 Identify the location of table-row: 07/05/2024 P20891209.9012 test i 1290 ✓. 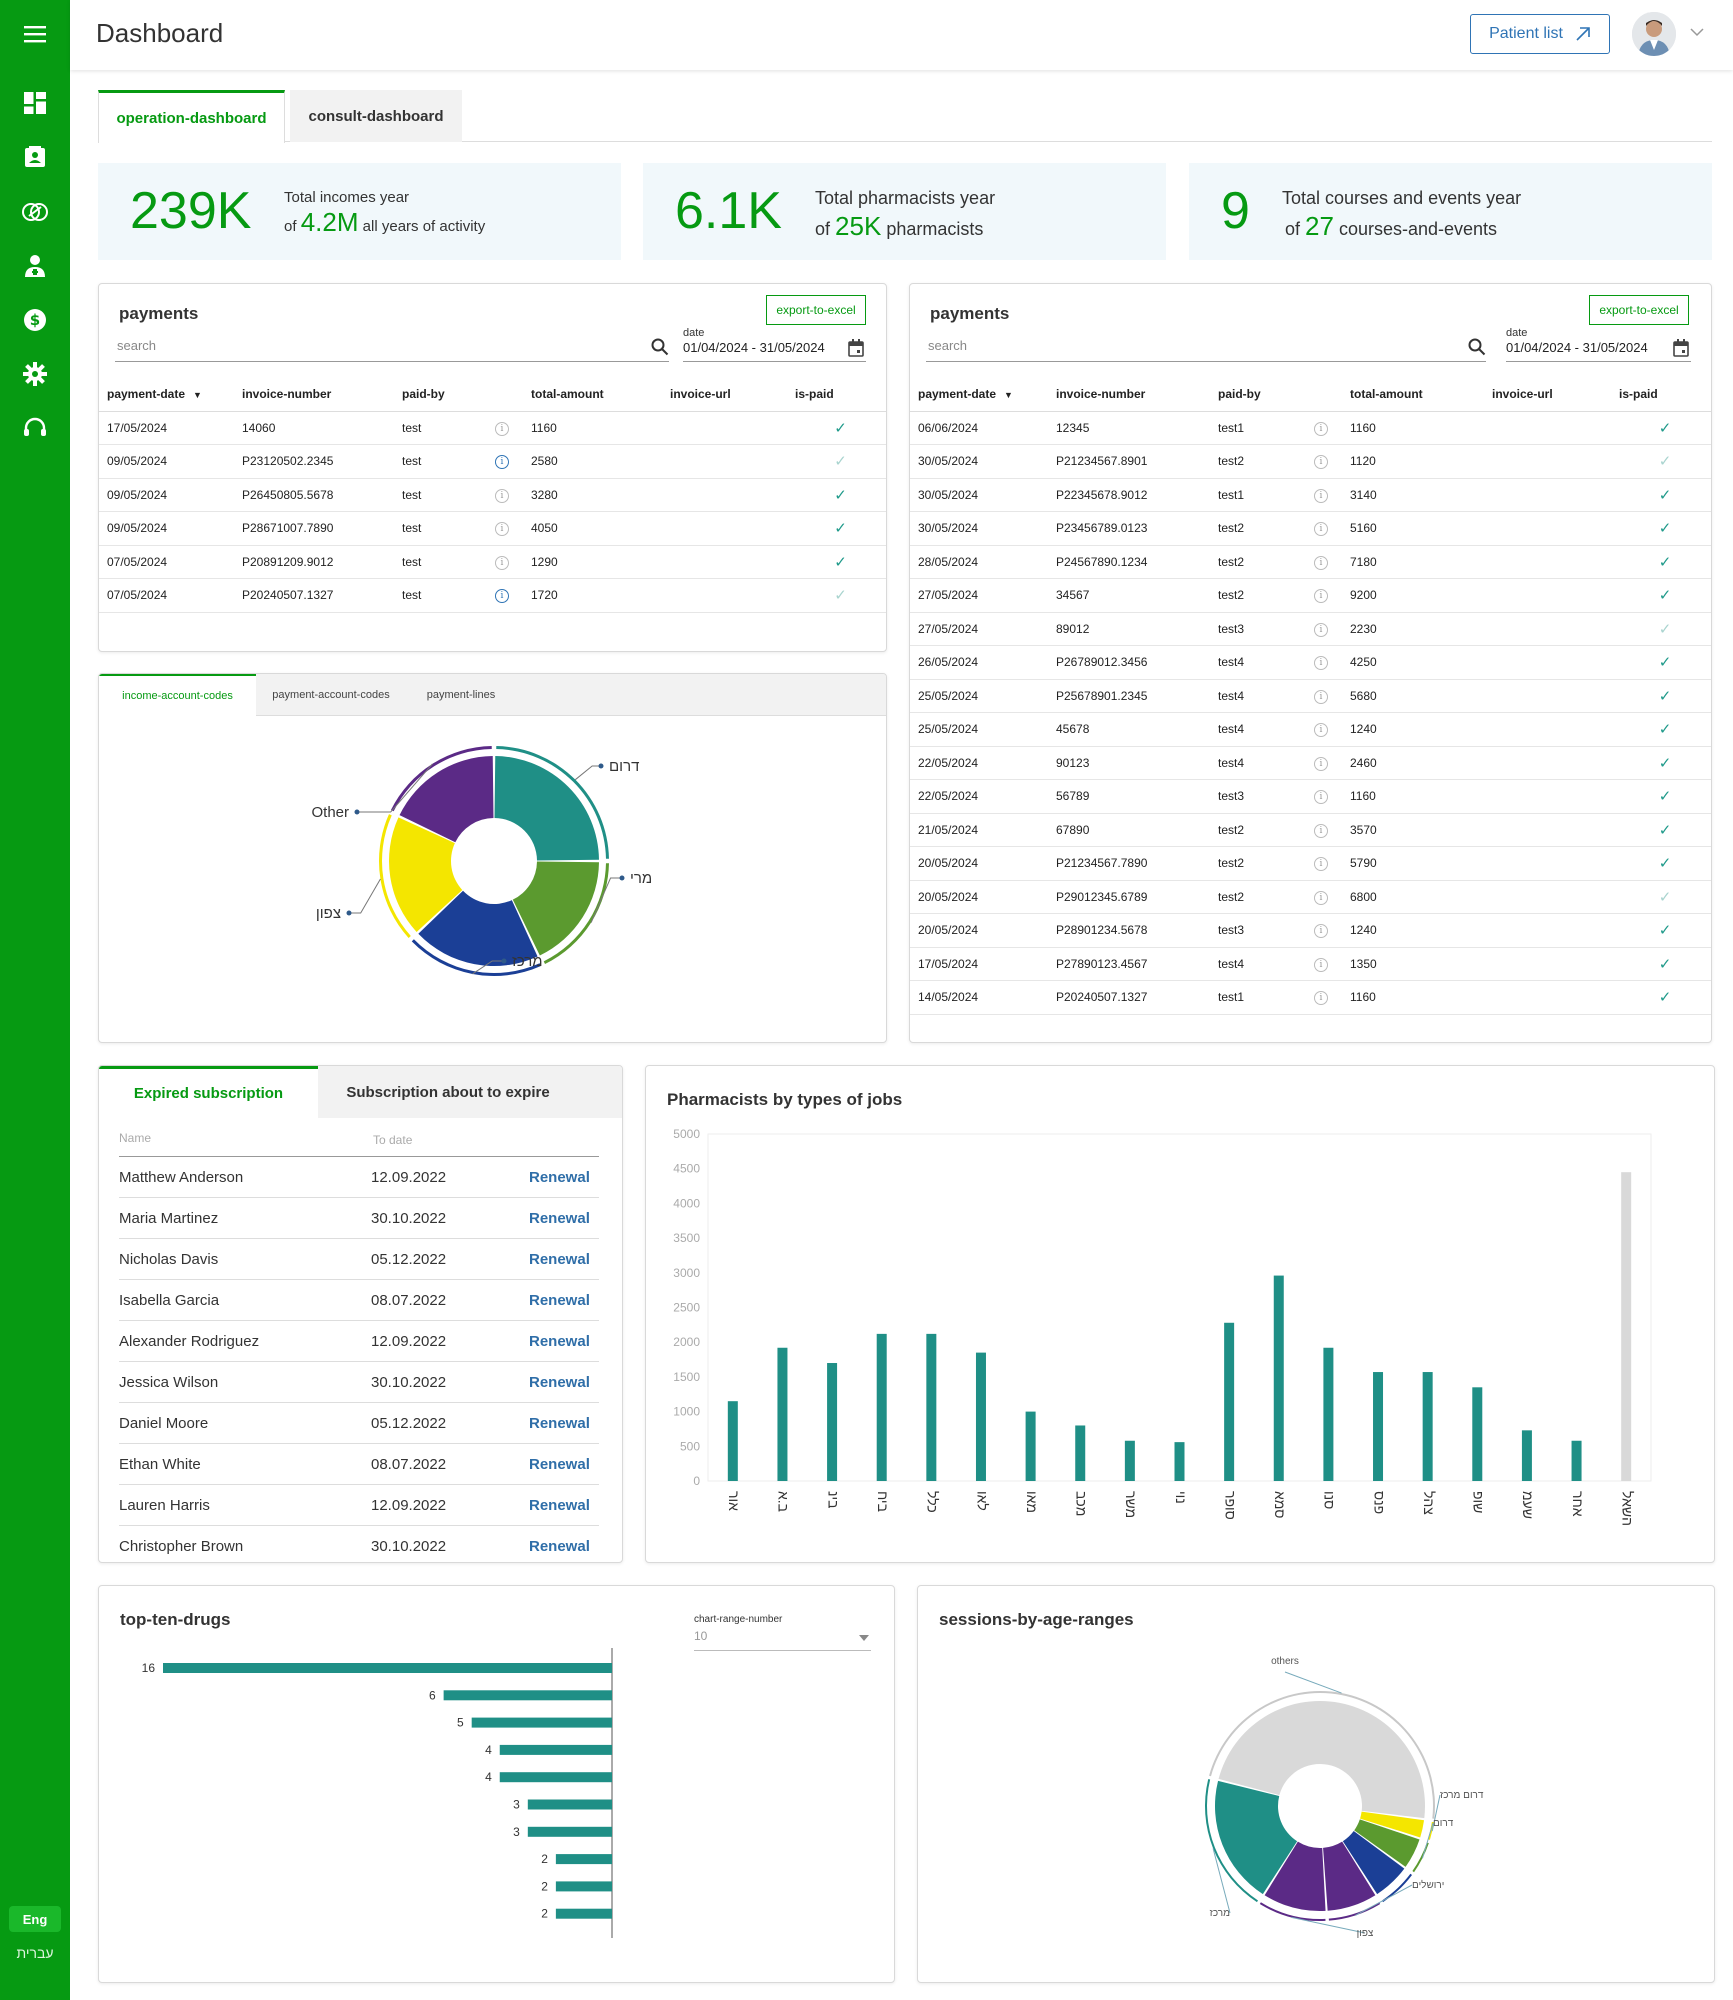
(492, 562).